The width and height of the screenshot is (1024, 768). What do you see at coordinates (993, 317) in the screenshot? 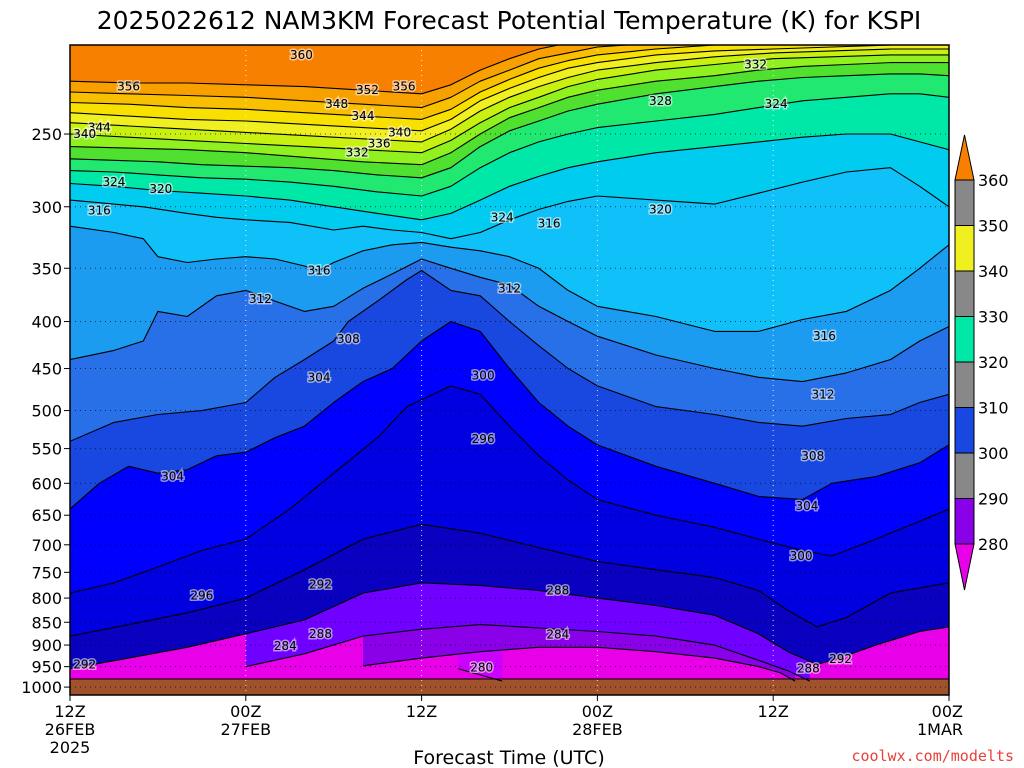
I see `colorbar-tick-label: 330` at bounding box center [993, 317].